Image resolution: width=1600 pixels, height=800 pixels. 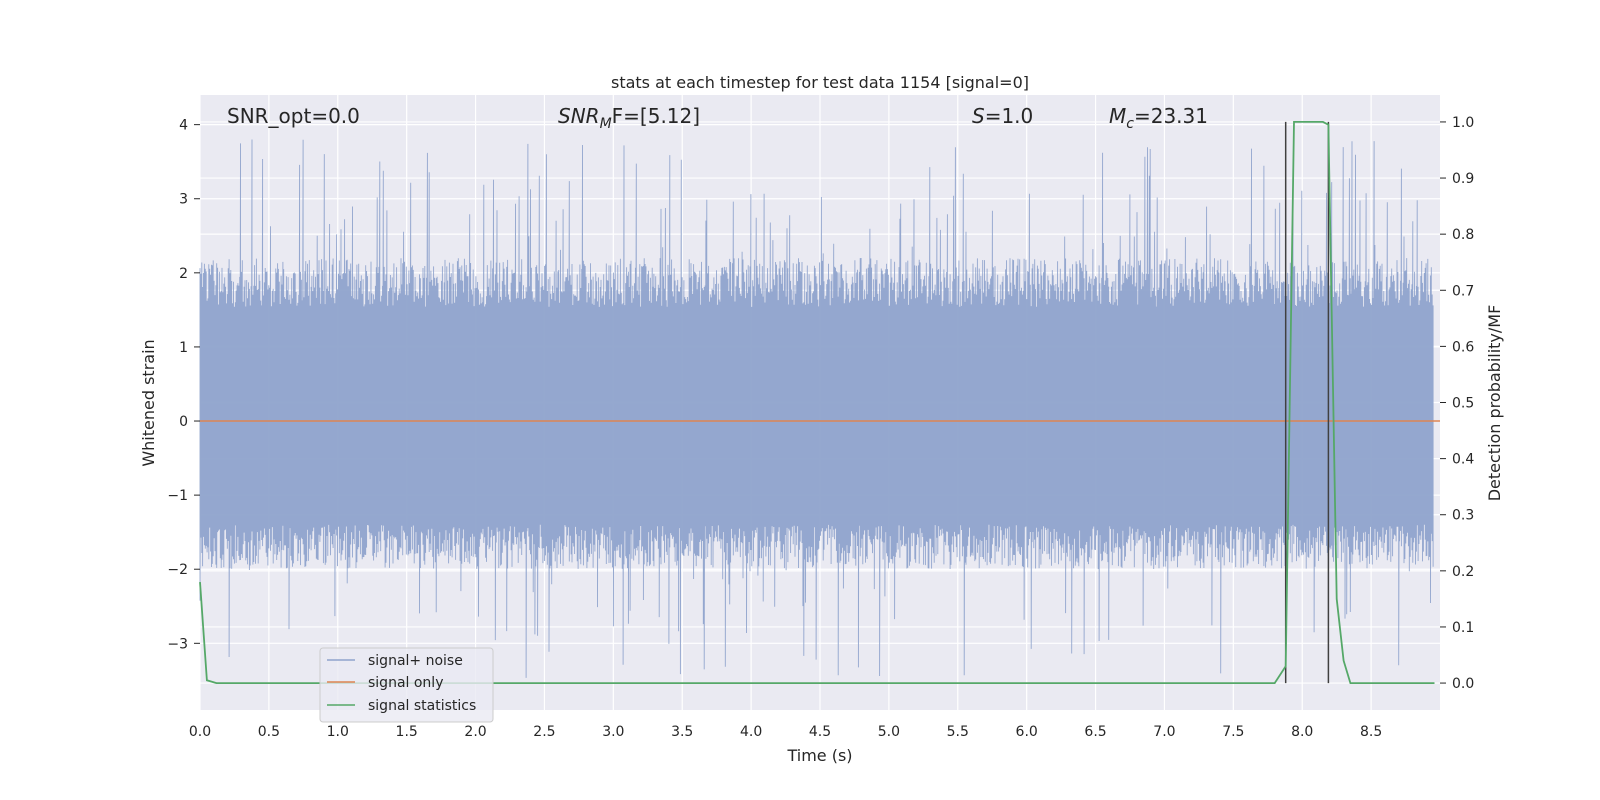 I want to click on y2-tick-label: 0.7, so click(x=1463, y=291).